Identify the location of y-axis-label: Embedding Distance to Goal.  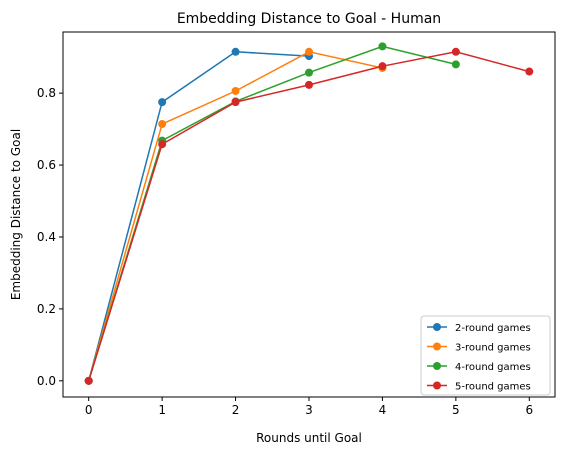
(16, 214).